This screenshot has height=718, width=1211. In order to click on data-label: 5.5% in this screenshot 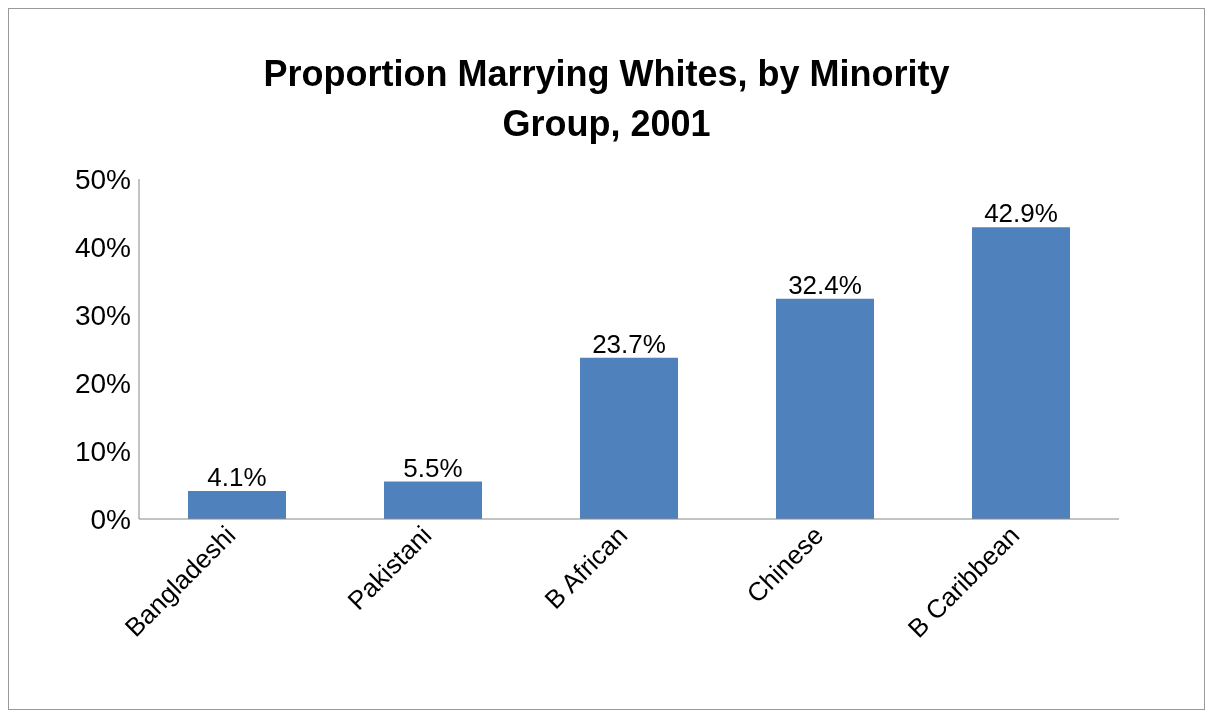, I will do `click(433, 467)`.